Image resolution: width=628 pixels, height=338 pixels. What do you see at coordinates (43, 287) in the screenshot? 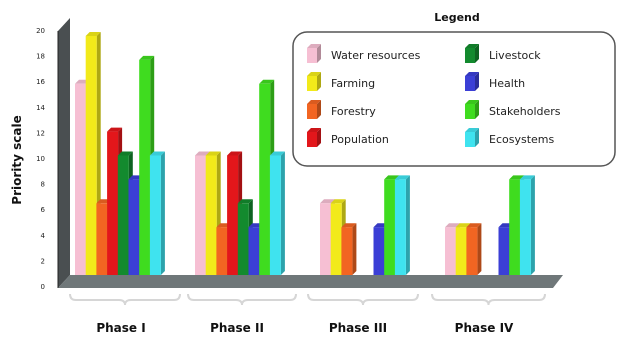
I see `y-tick-label: 0` at bounding box center [43, 287].